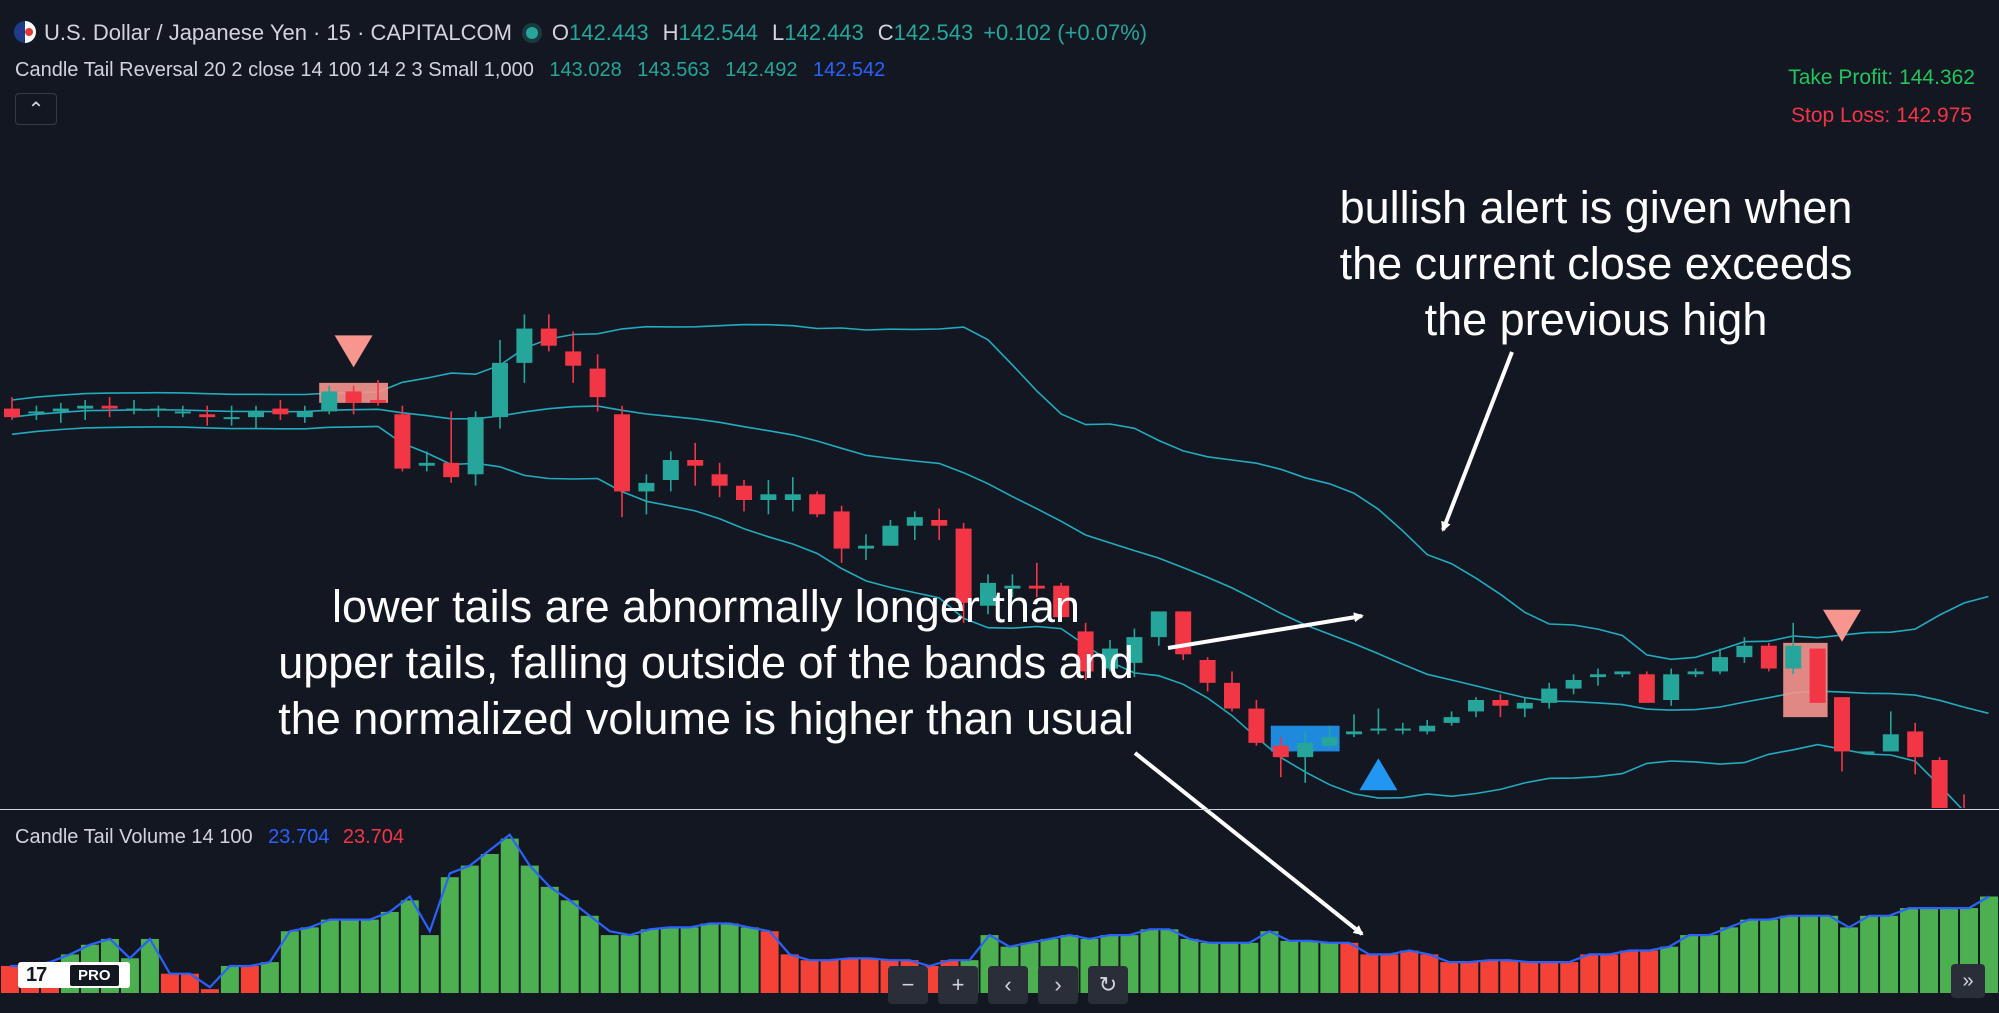 The image size is (1999, 1013). Describe the element at coordinates (1968, 981) in the screenshot. I see `scroll-to-realtime-button: »` at that location.